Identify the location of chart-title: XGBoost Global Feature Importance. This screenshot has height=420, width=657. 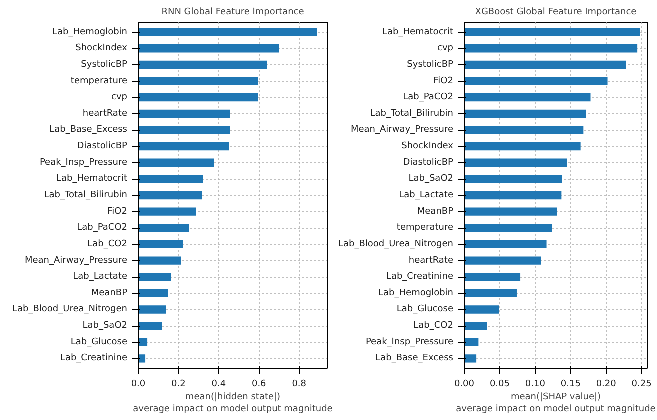
(556, 13).